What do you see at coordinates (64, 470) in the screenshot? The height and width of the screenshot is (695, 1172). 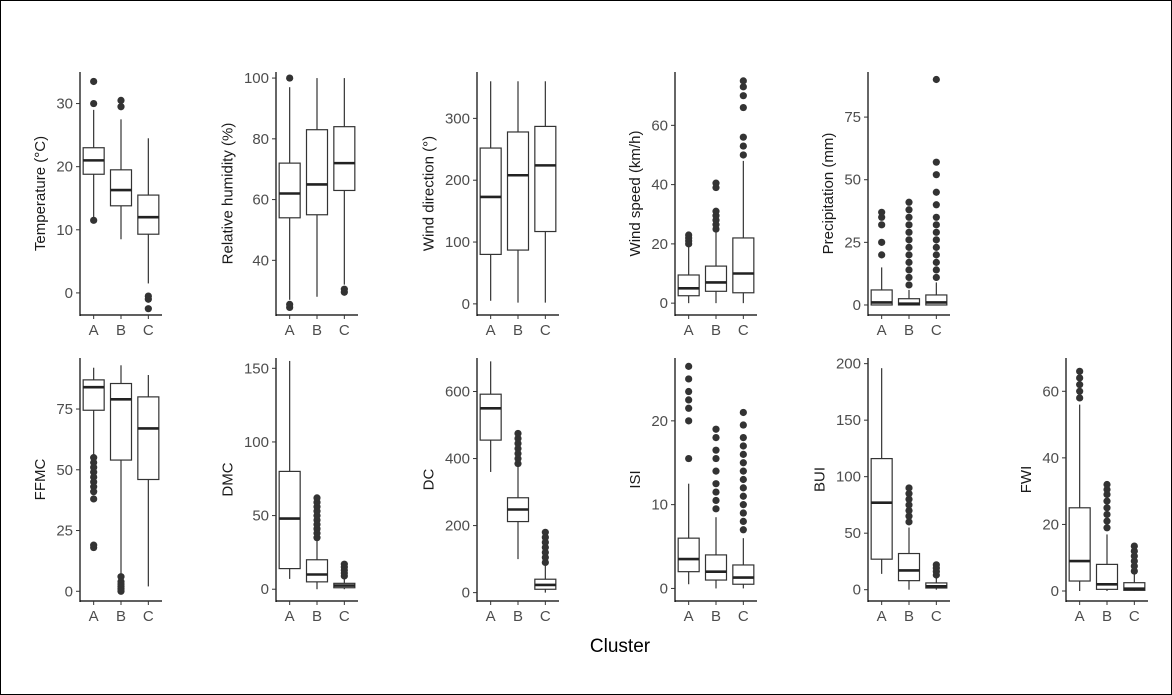 I see `y-tick-label: 50` at bounding box center [64, 470].